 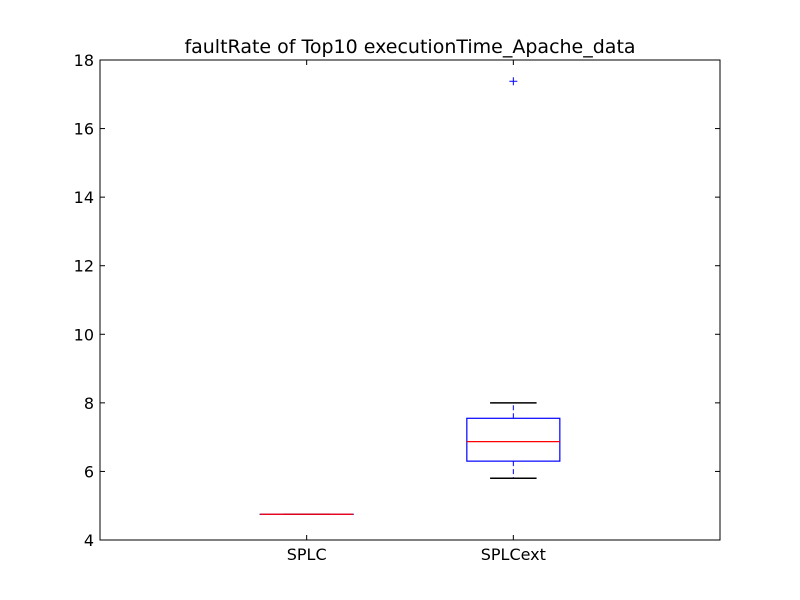 What do you see at coordinates (513, 81) in the screenshot?
I see `outlier-point` at bounding box center [513, 81].